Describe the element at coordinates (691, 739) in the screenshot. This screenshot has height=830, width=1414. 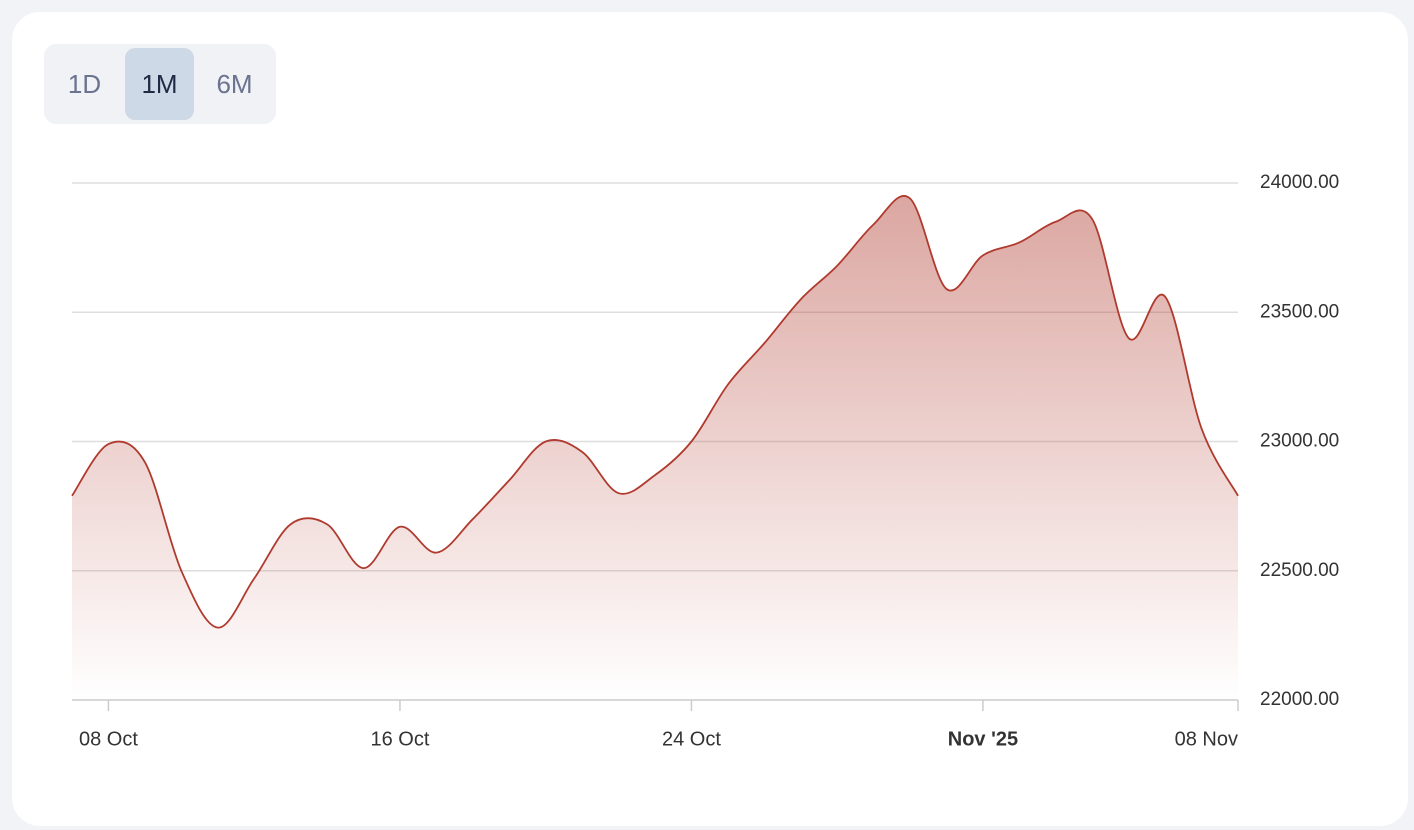
I see `x-tick-label: 24 Oct` at that location.